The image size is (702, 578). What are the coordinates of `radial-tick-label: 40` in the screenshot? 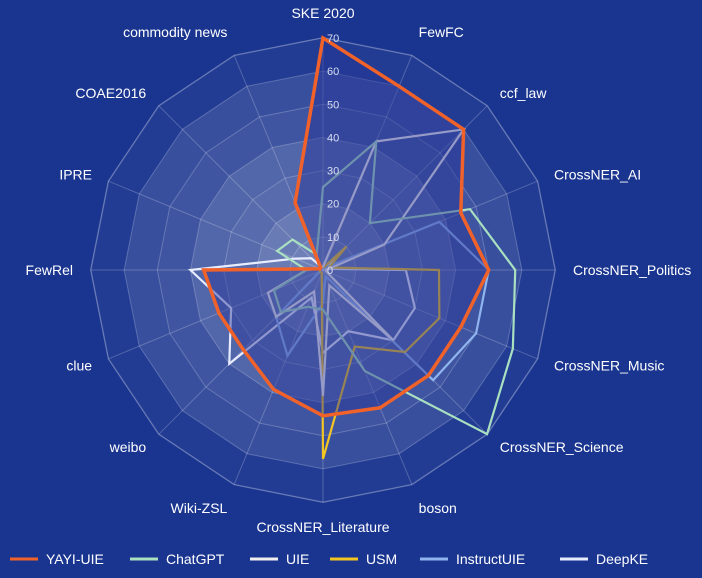 It's located at (333, 138).